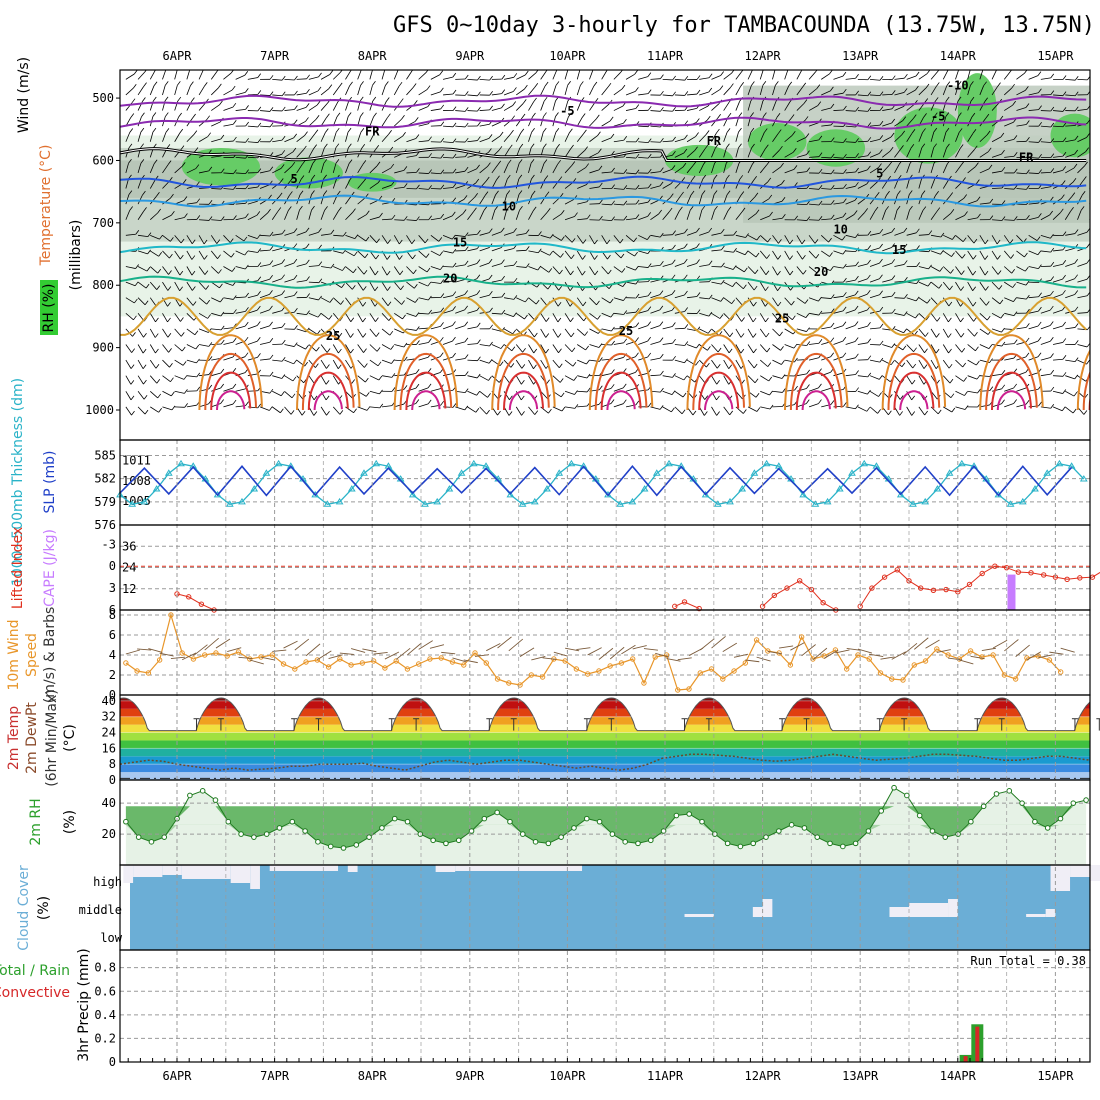 The image size is (1100, 1100). What do you see at coordinates (719, 400) in the screenshot?
I see `isotherm-loop` at bounding box center [719, 400].